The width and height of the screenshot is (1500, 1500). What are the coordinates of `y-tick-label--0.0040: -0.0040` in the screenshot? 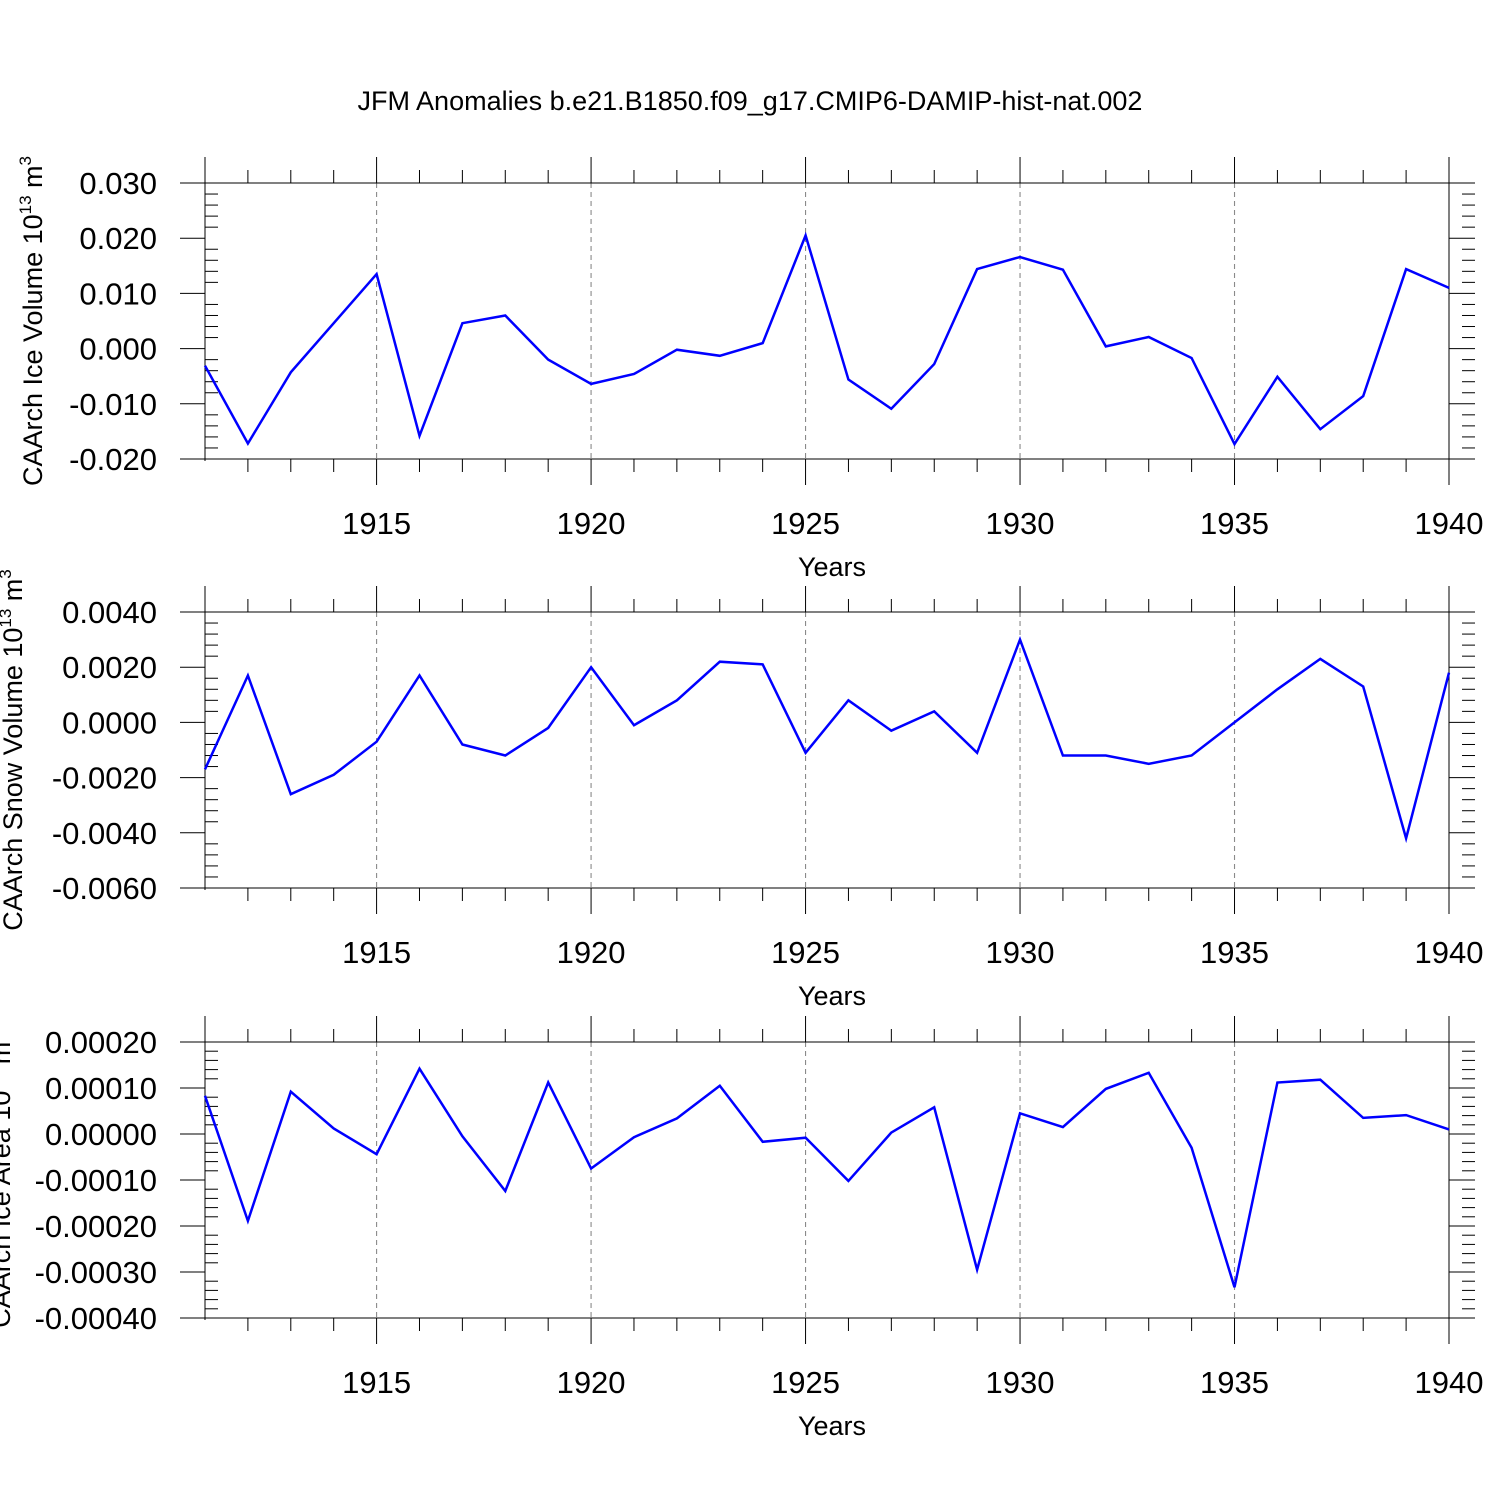 It's located at (104, 833).